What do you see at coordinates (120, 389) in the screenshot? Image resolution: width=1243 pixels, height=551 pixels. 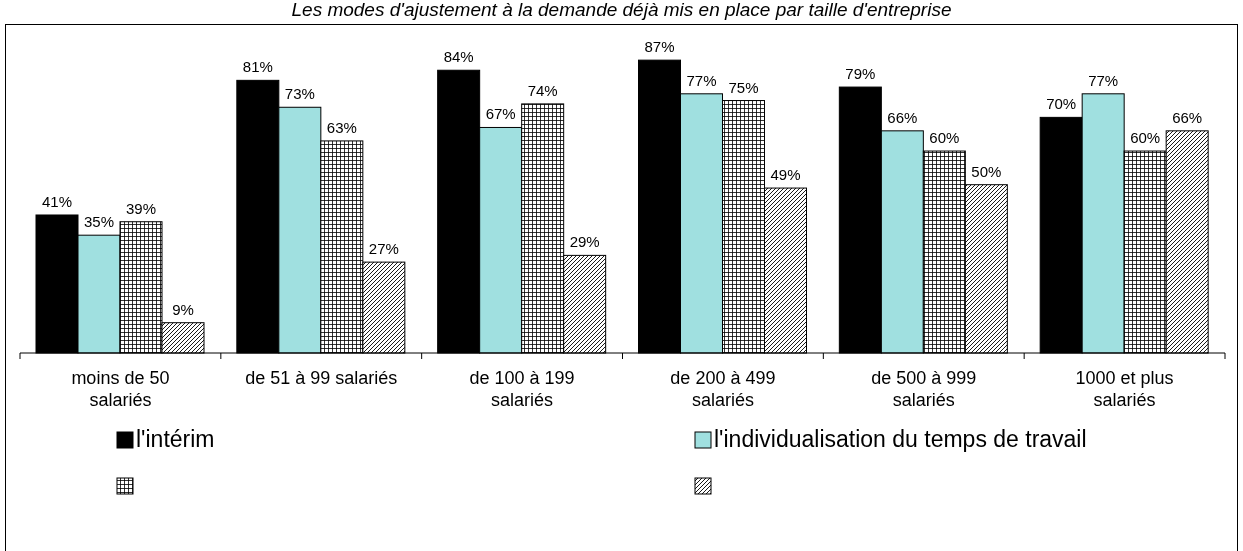 I see `x-tick-label: moins de 50 salariés` at bounding box center [120, 389].